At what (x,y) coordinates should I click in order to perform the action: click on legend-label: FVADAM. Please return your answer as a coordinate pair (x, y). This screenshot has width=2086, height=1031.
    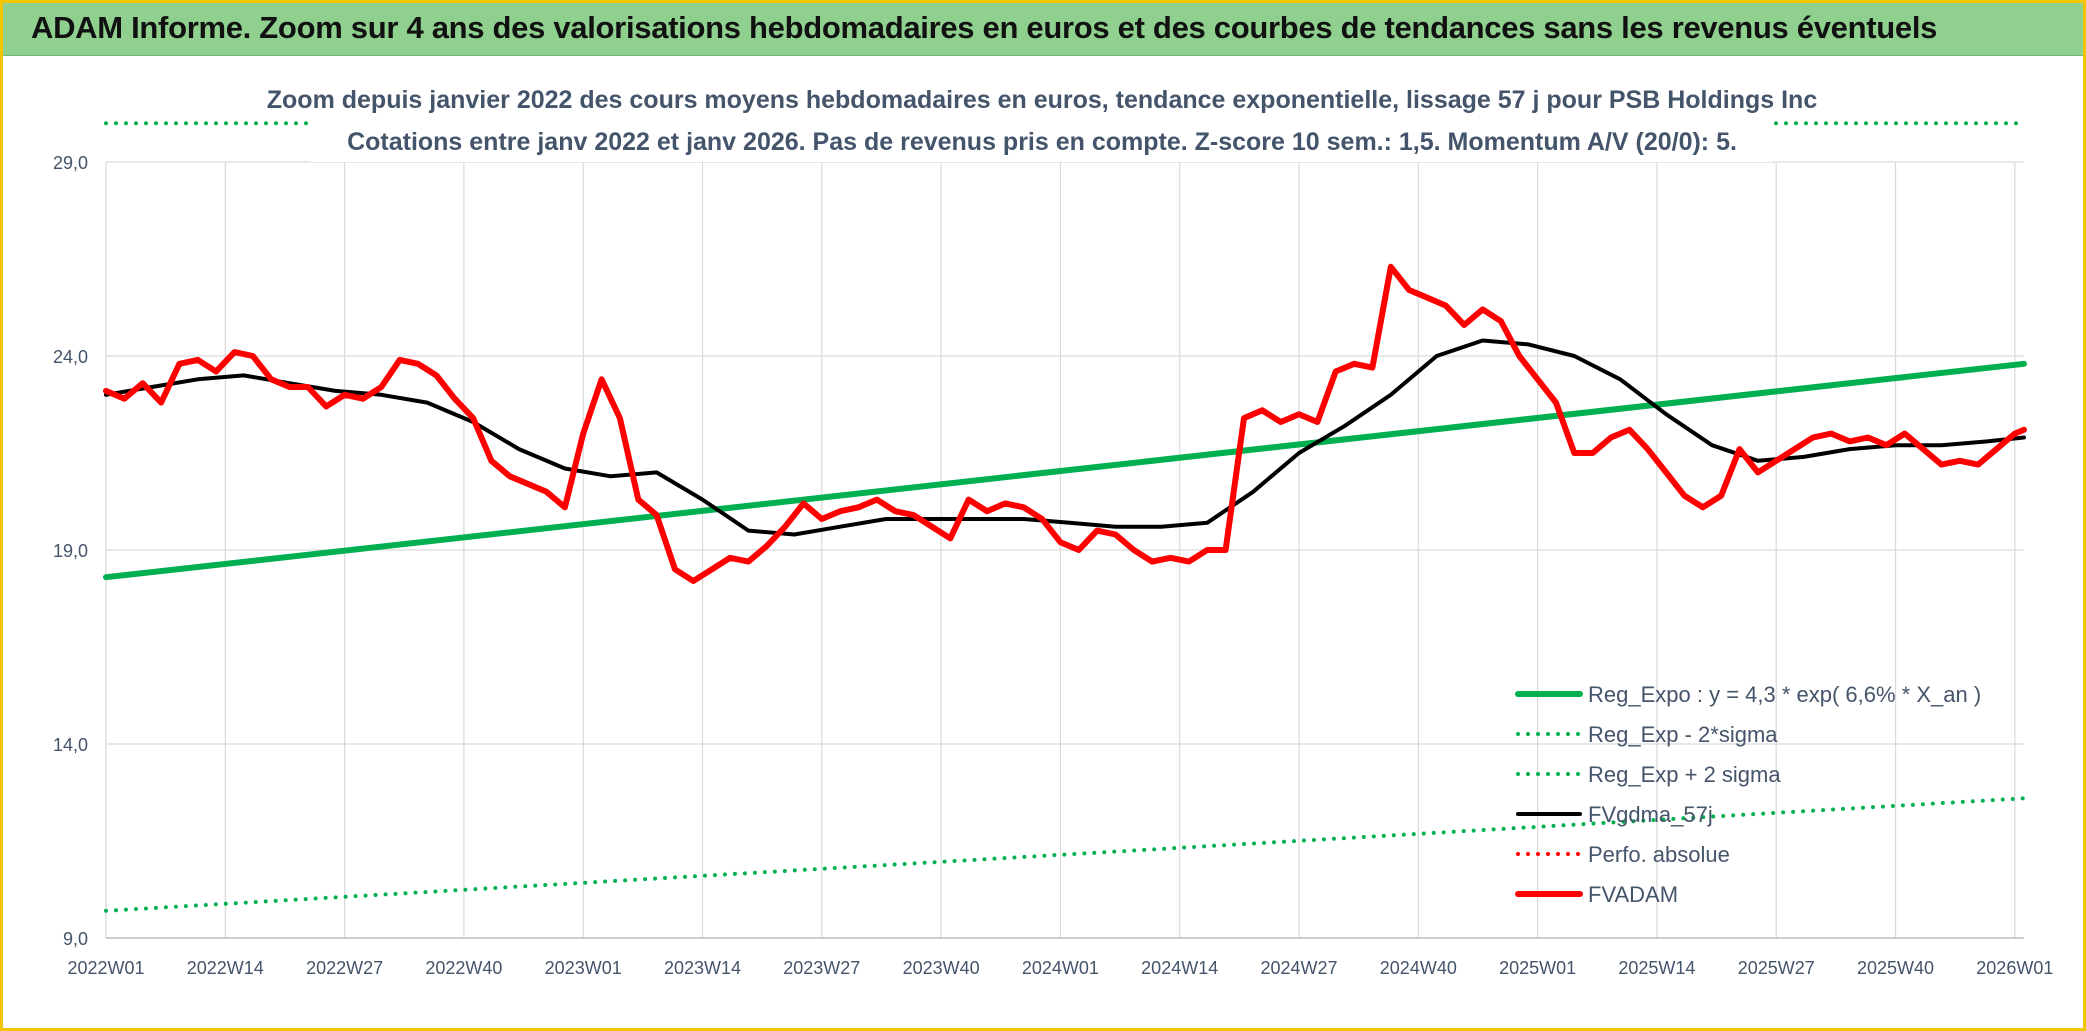
    Looking at the image, I should click on (1633, 894).